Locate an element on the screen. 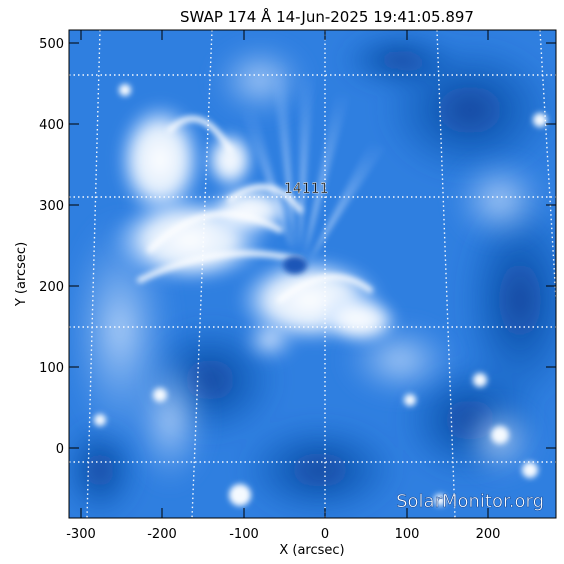 The width and height of the screenshot is (564, 564). x-tick-label: -100 is located at coordinates (244, 534).